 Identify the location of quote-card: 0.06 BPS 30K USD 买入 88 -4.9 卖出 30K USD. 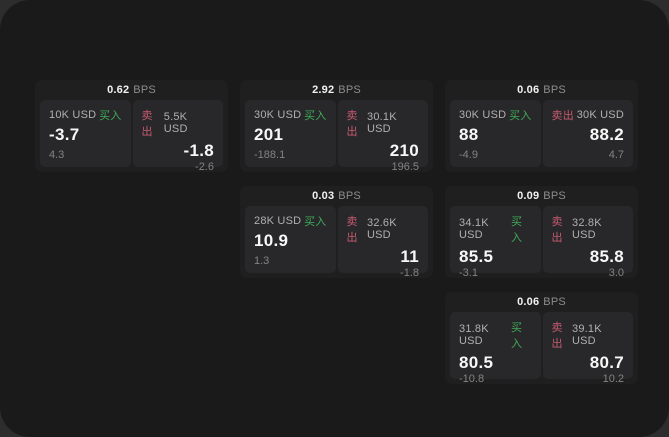
(541, 126).